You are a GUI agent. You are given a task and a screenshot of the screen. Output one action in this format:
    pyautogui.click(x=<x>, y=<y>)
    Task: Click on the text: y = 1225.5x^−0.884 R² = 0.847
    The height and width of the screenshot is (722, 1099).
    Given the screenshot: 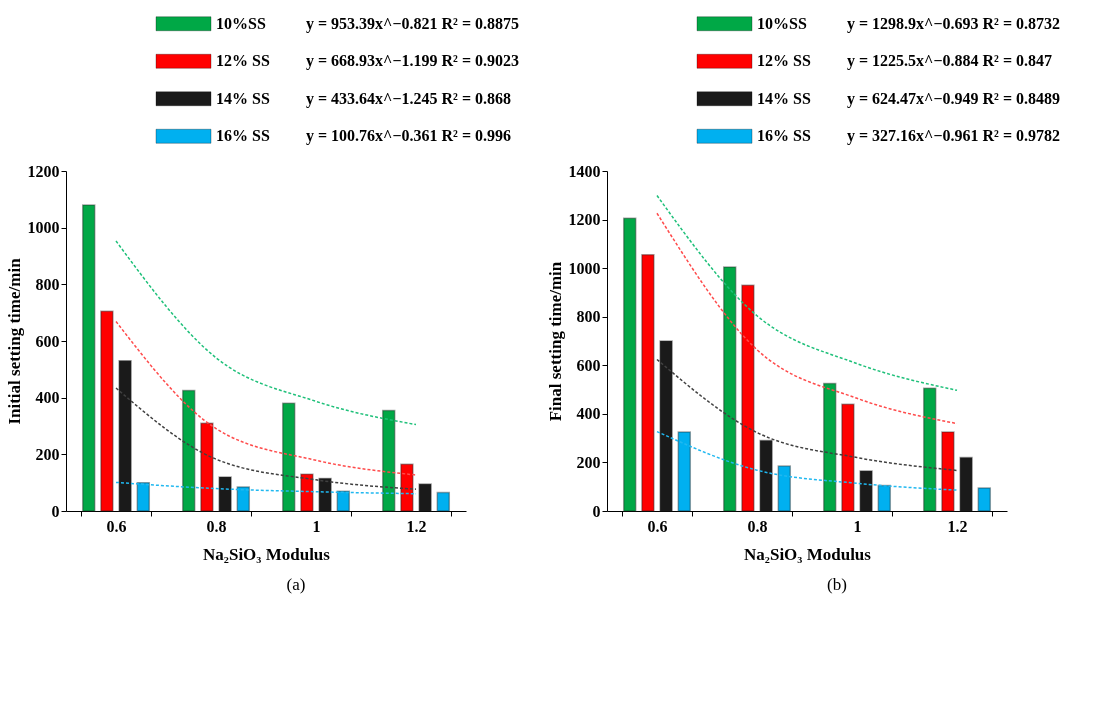 What is the action you would take?
    pyautogui.click(x=949, y=61)
    